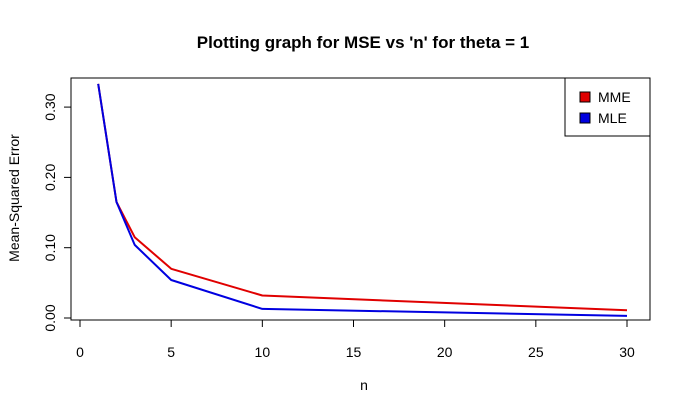 The height and width of the screenshot is (417, 690). What do you see at coordinates (57, 212) in the screenshot?
I see `y-axis: 0.00 0.10 0.20 0.30` at bounding box center [57, 212].